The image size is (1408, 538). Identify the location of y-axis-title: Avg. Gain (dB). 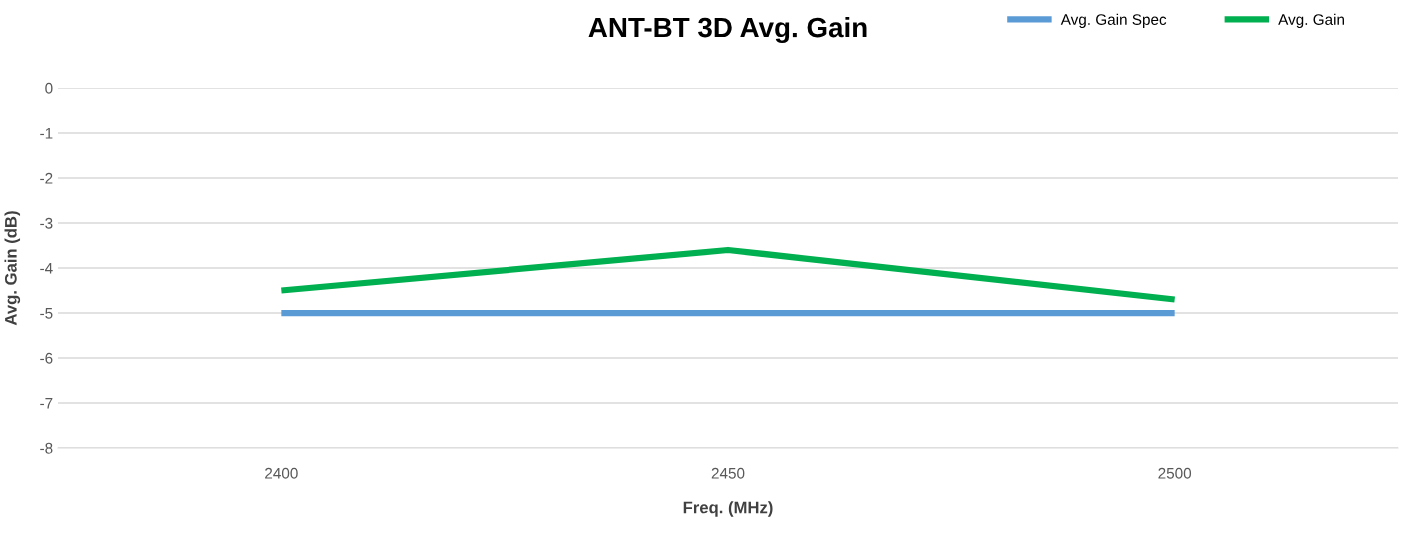
(12, 268).